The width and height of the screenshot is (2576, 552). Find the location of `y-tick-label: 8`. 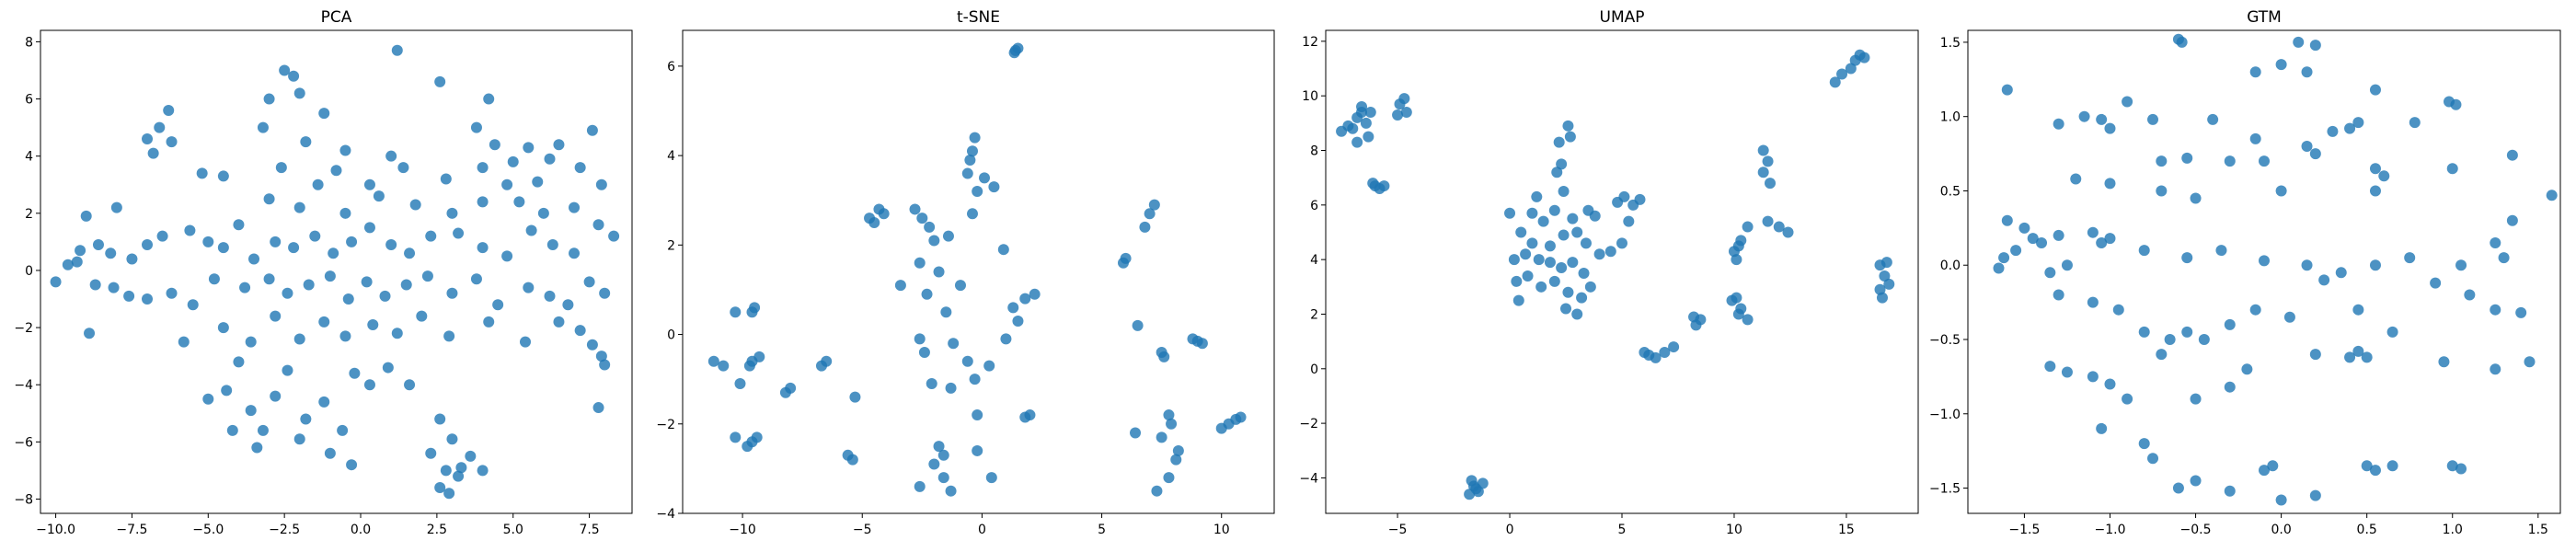

y-tick-label: 8 is located at coordinates (29, 42).